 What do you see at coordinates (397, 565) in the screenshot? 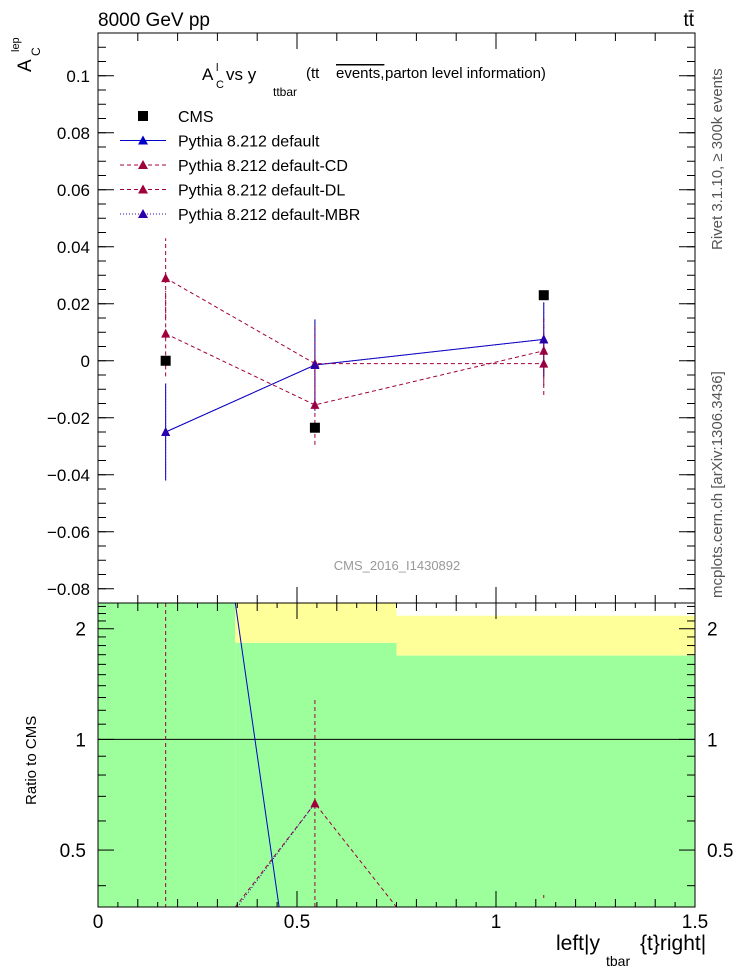
I see `watermark: CMS_2016_I1430892` at bounding box center [397, 565].